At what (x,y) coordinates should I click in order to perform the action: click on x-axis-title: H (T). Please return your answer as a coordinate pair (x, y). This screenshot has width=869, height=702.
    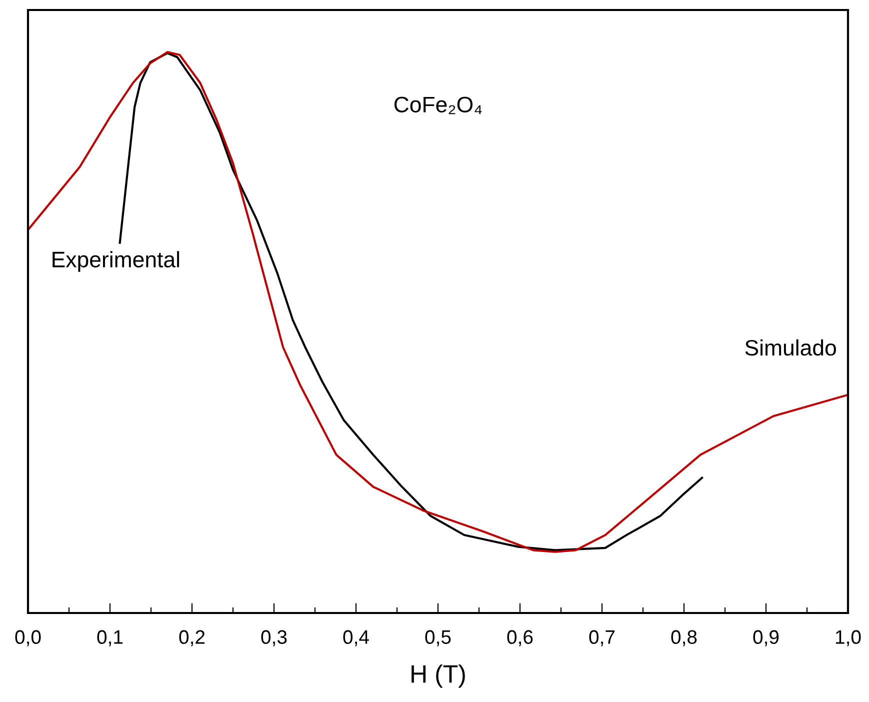
    Looking at the image, I should click on (438, 676).